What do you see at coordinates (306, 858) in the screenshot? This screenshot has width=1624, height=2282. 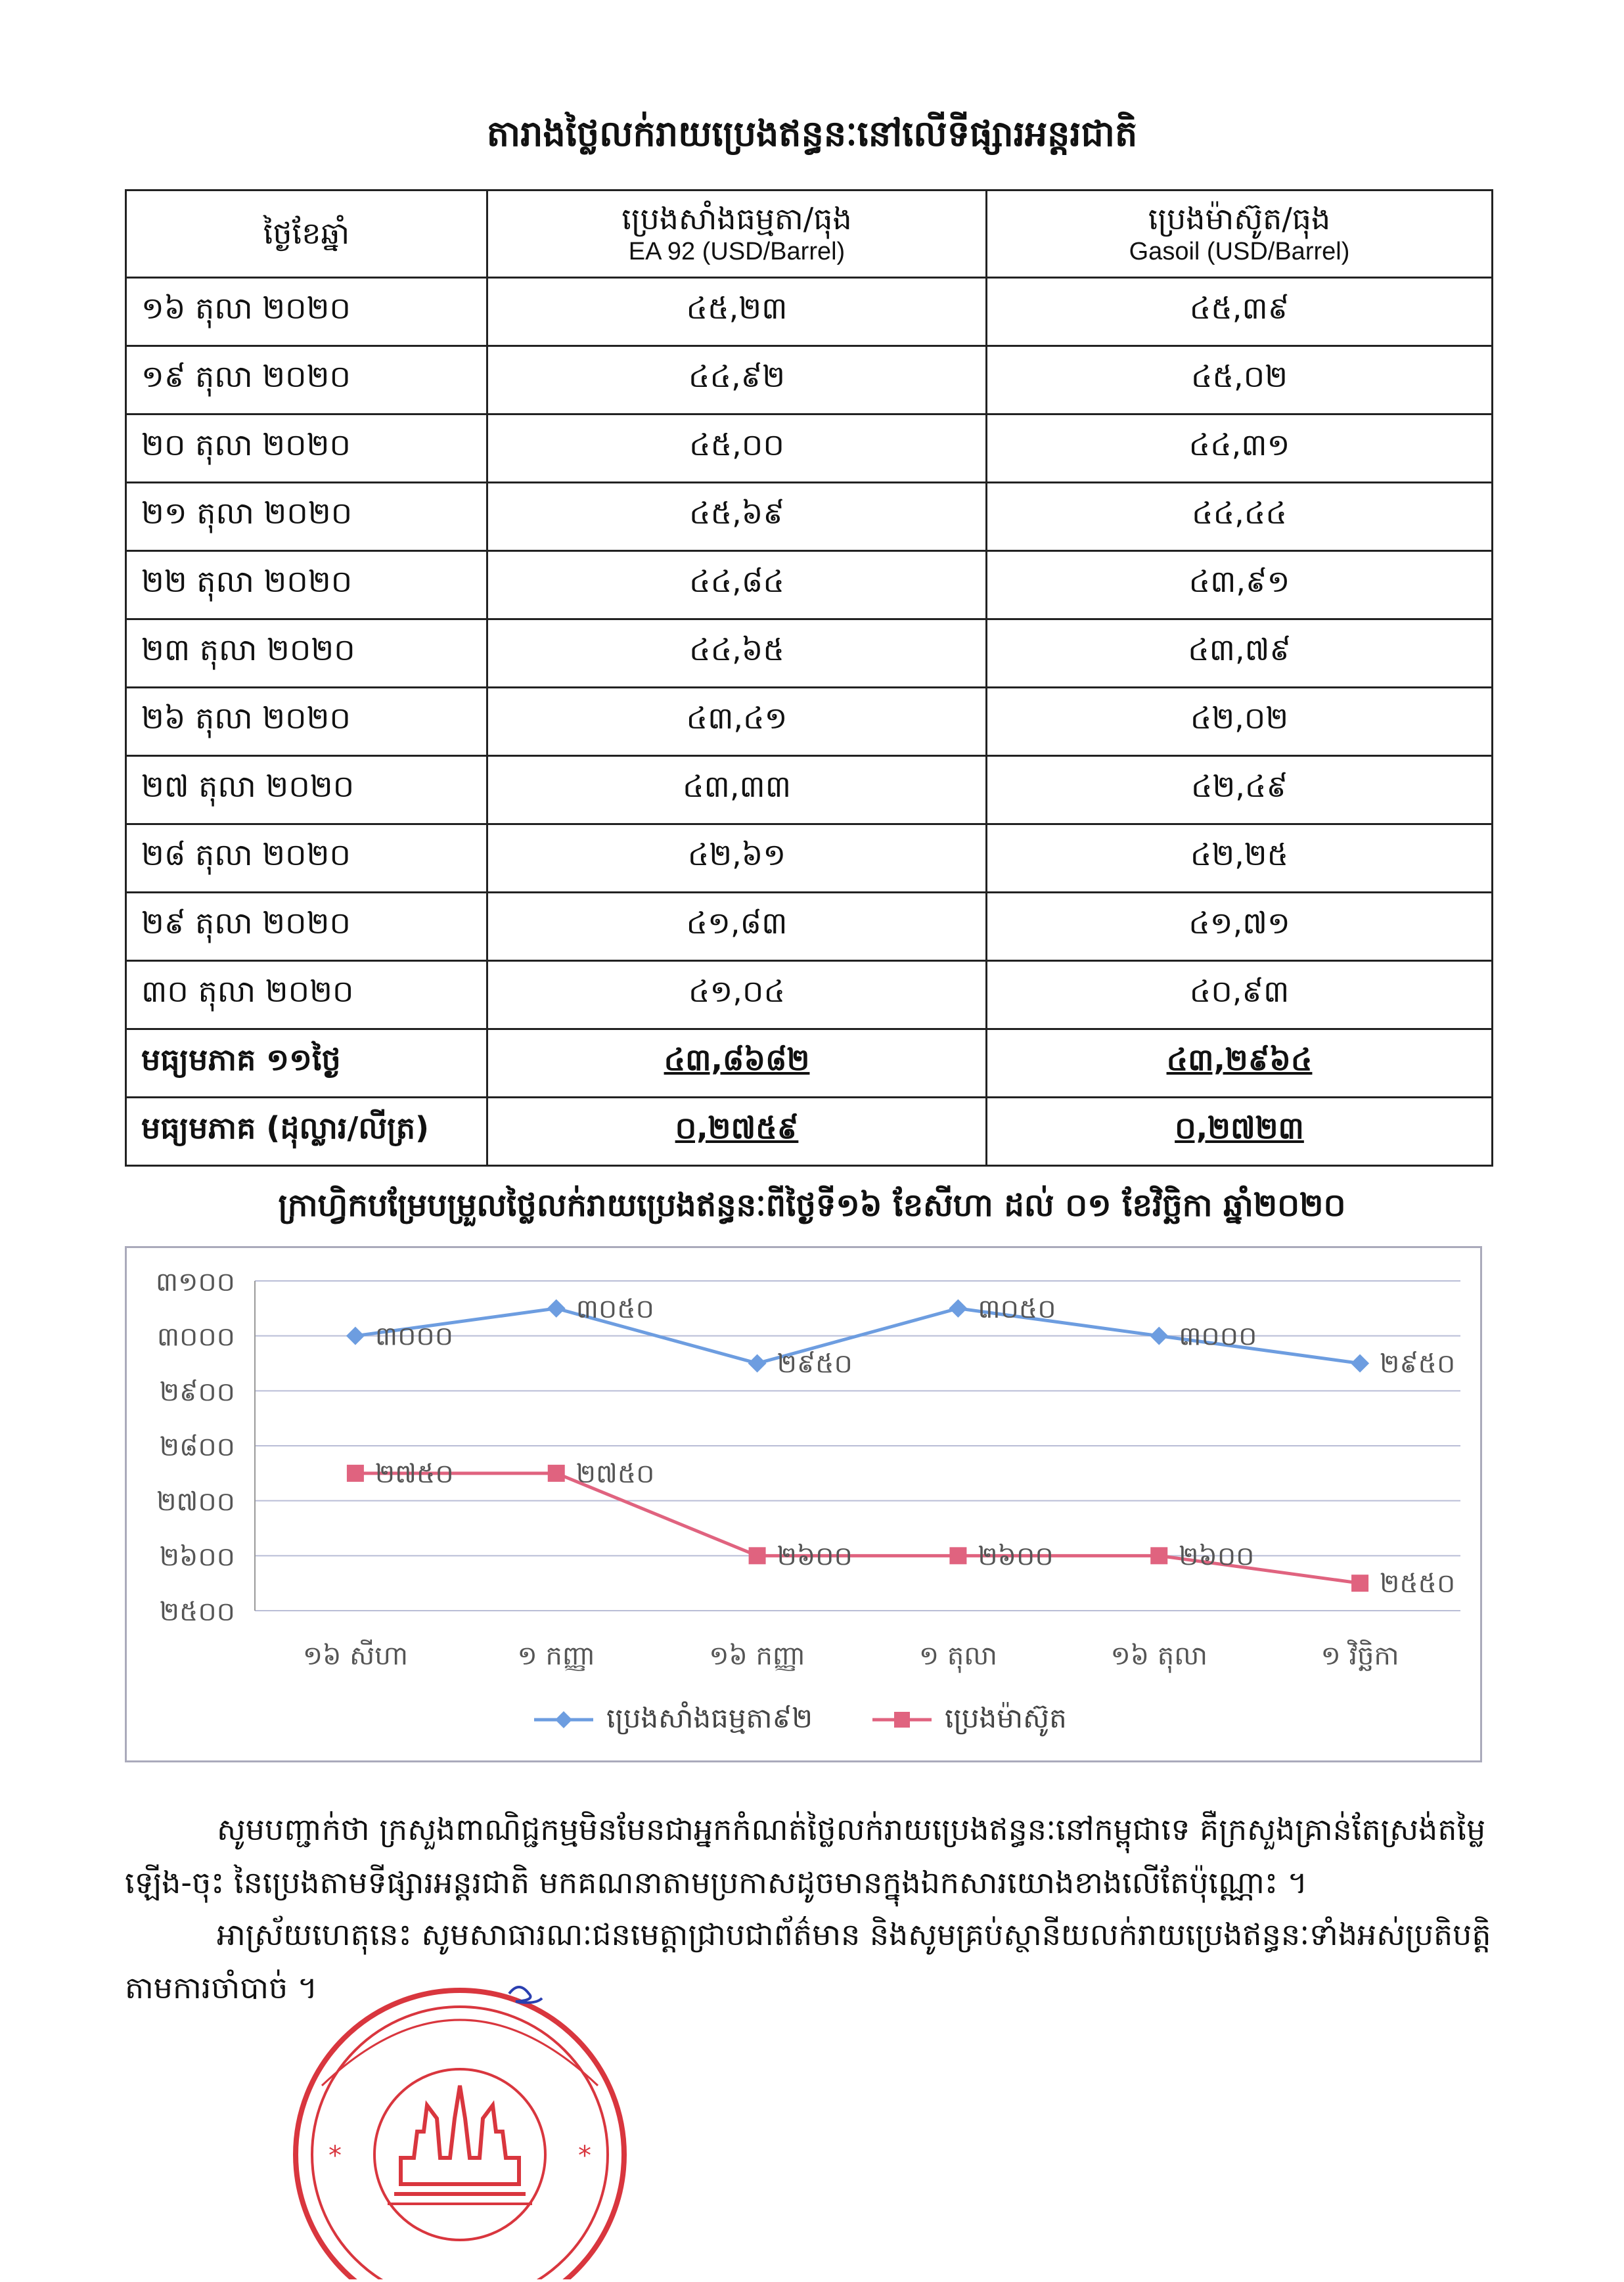 I see `date-cell: ២៨ តុលា ២០២០` at bounding box center [306, 858].